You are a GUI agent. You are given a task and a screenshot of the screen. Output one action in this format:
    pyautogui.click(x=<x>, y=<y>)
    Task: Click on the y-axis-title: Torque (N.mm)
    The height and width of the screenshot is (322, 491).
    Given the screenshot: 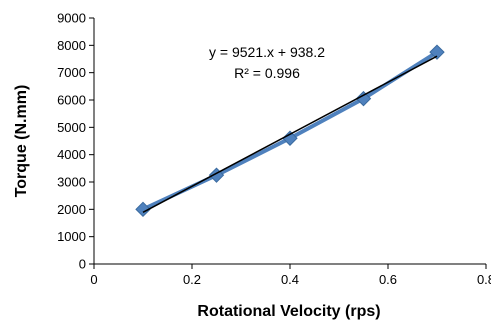 What is the action you would take?
    pyautogui.click(x=21, y=141)
    